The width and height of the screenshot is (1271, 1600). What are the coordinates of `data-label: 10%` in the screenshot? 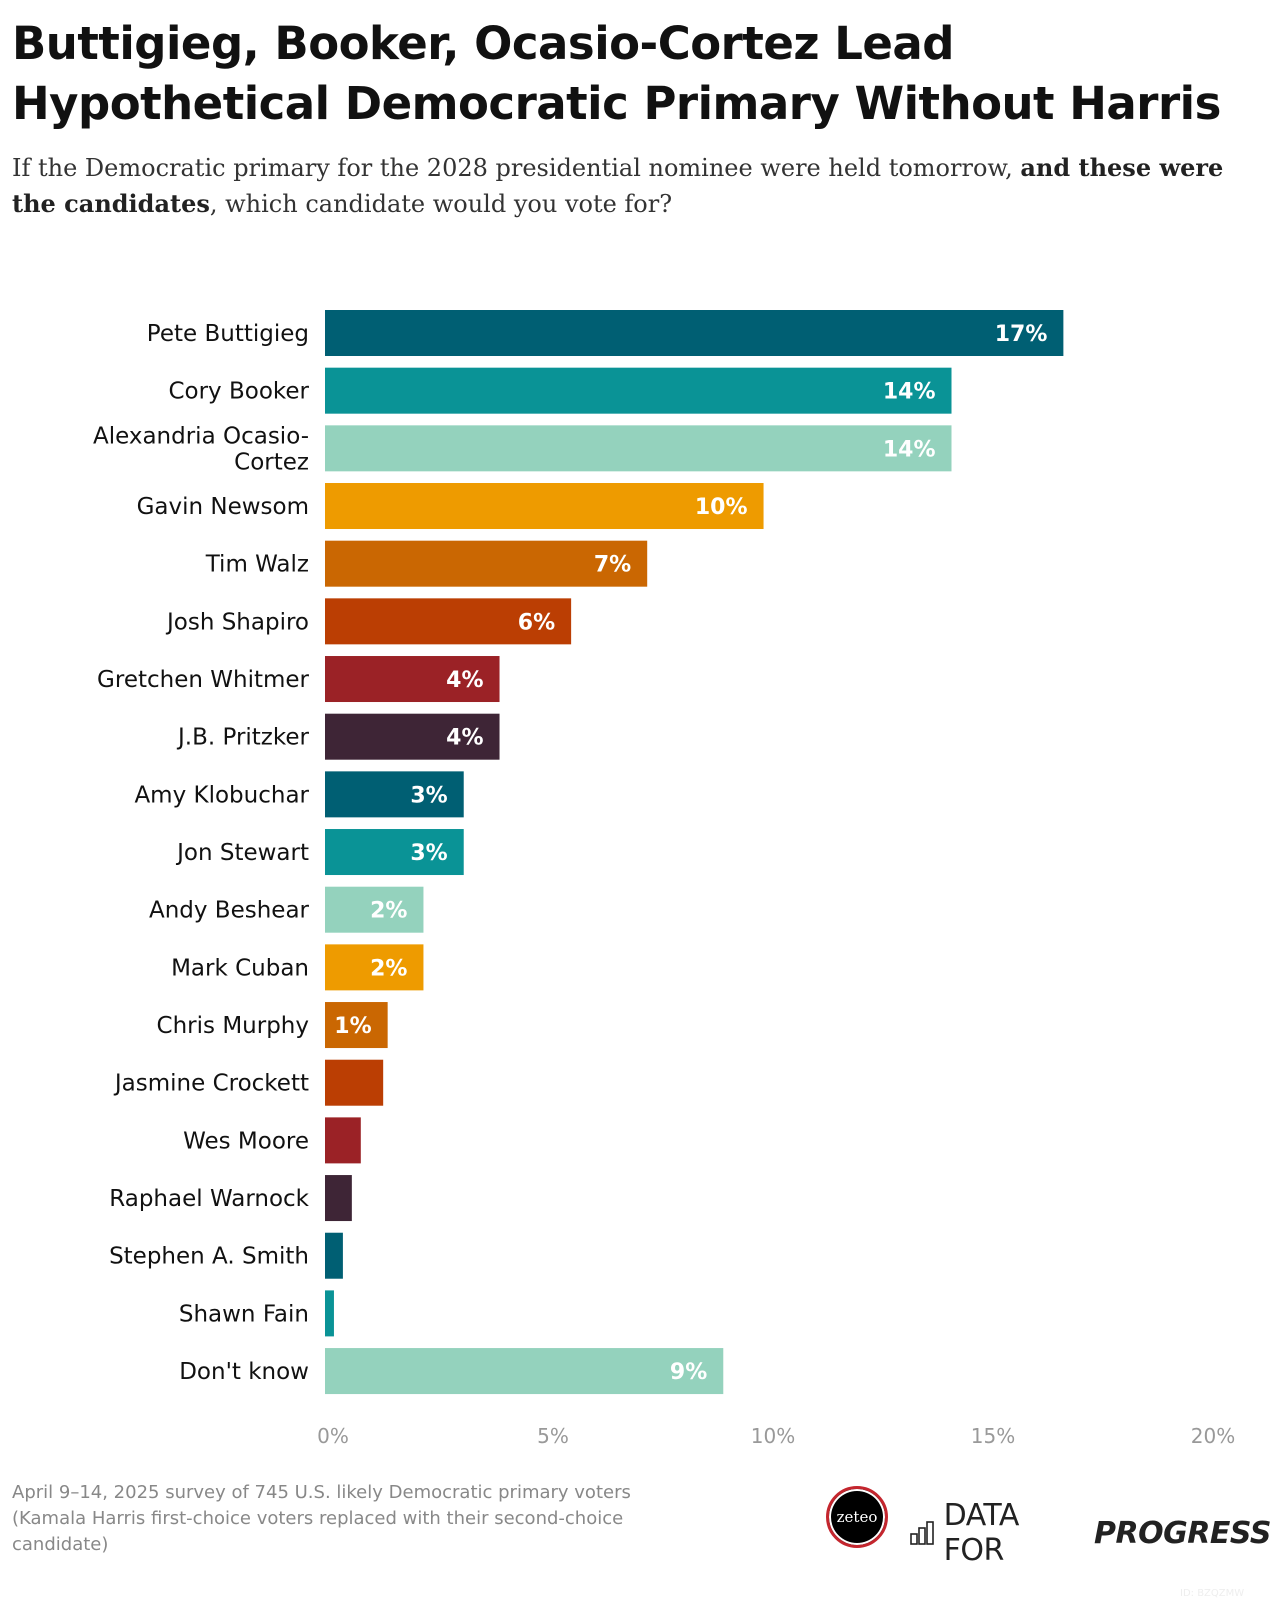 It's located at (721, 507).